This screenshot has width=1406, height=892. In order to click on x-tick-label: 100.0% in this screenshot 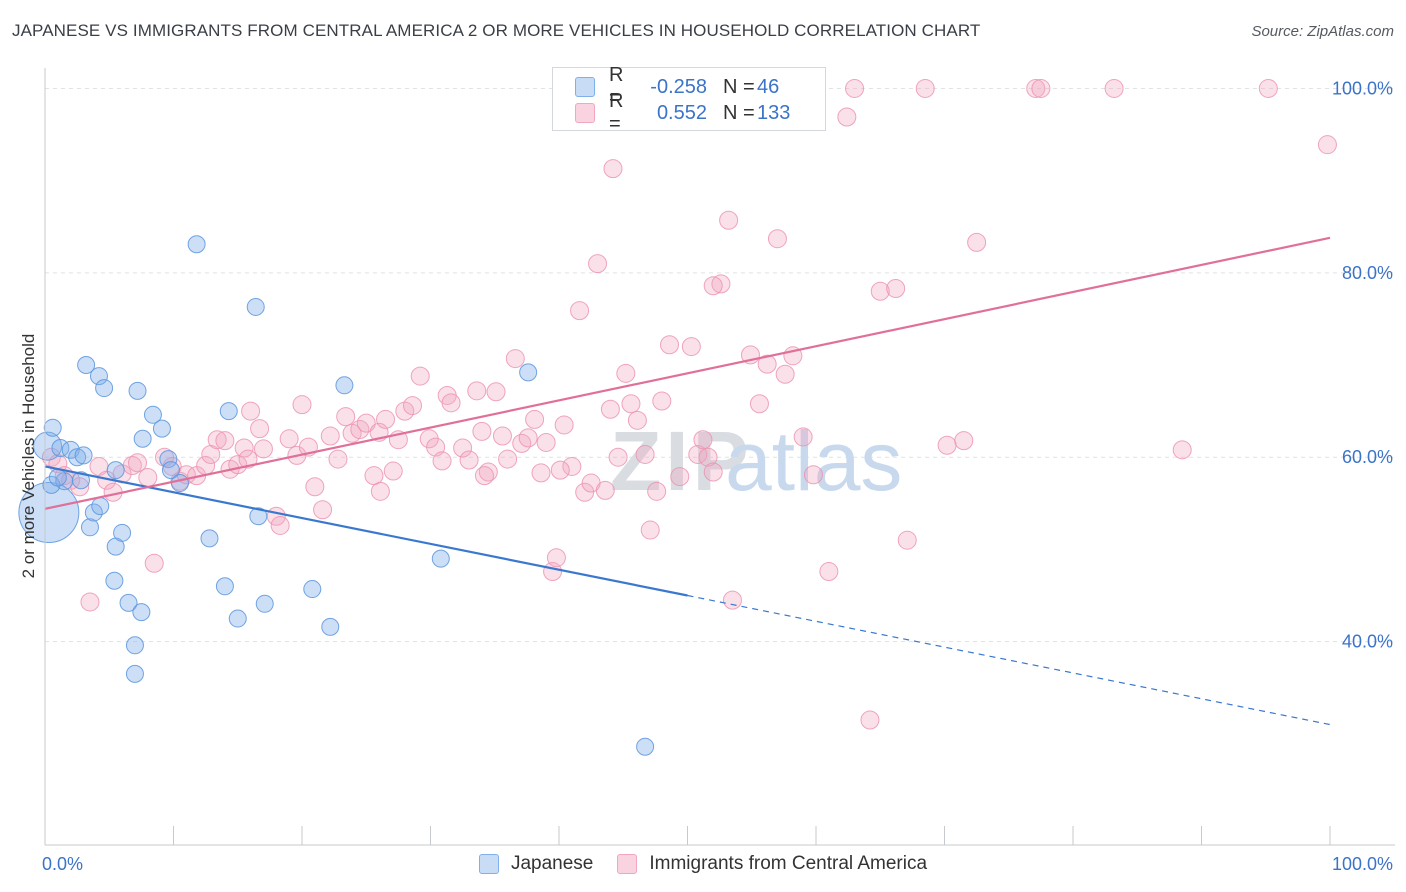, I will do `click(1362, 864)`.